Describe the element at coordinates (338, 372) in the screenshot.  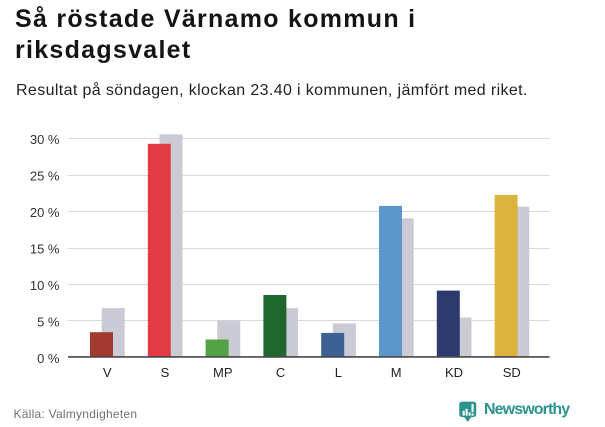
I see `svg-text: L` at that location.